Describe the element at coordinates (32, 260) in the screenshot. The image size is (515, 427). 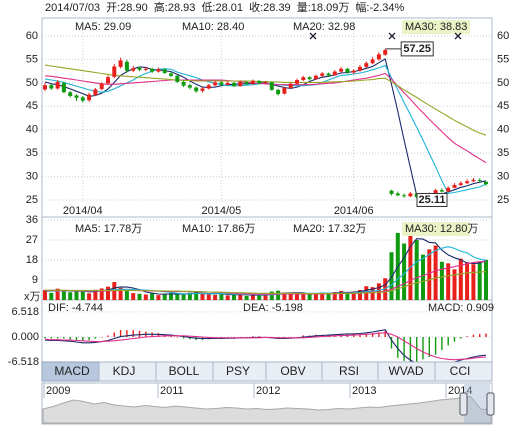
I see `y-tick-label: 18` at that location.